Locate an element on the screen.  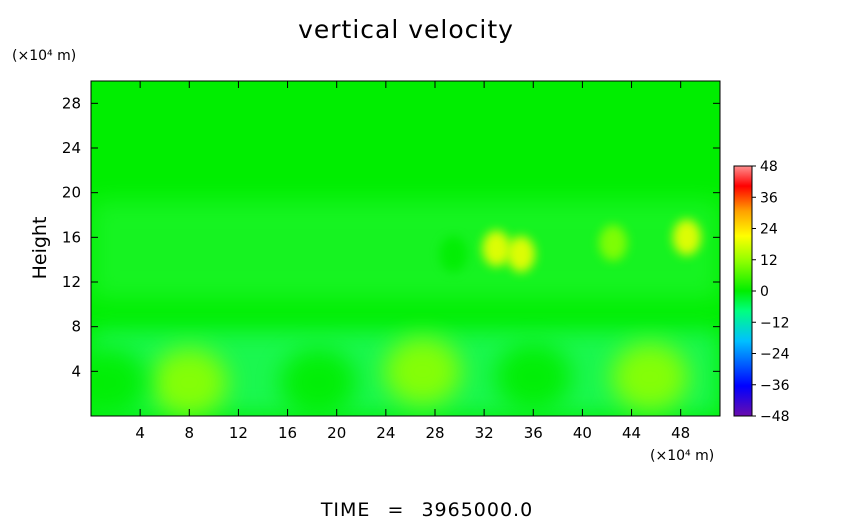
colorbar-tick-label-4: 0 is located at coordinates (764, 292).